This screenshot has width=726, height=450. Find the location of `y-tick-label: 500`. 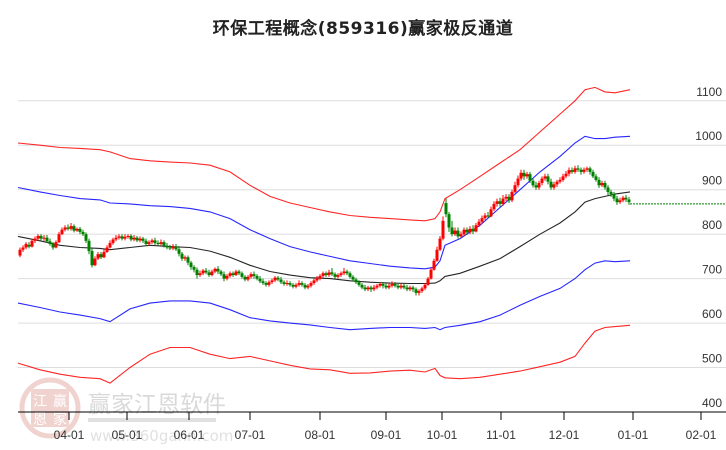

y-tick-label: 500 is located at coordinates (712, 359).